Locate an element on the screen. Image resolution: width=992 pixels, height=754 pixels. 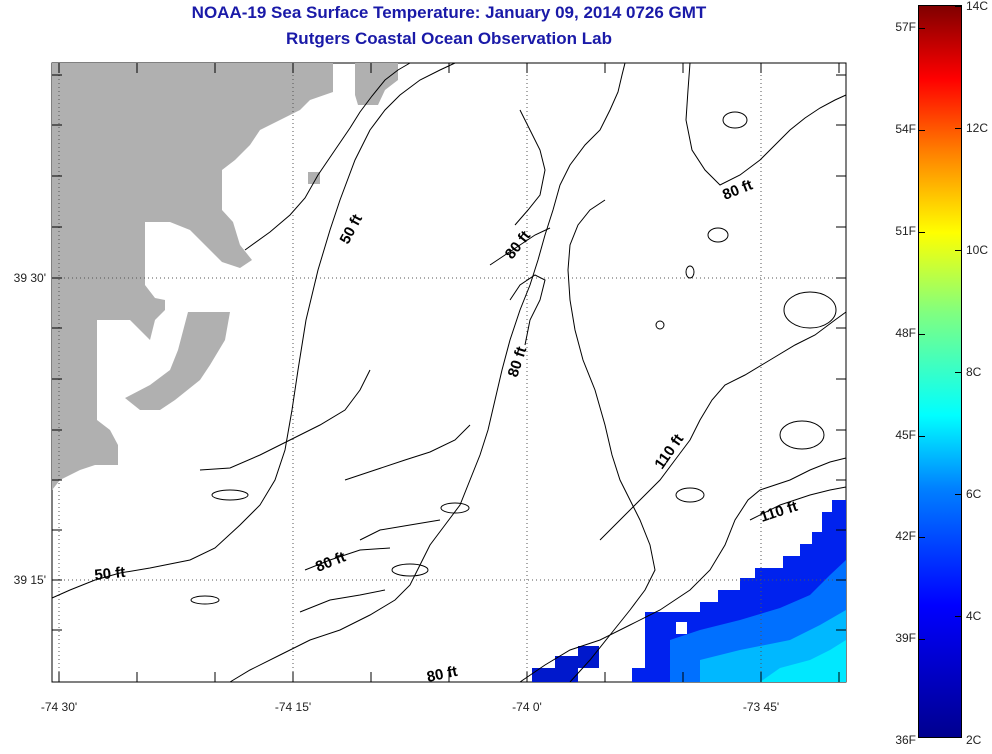
colorbar-label-12c: 12C is located at coordinates (977, 128).